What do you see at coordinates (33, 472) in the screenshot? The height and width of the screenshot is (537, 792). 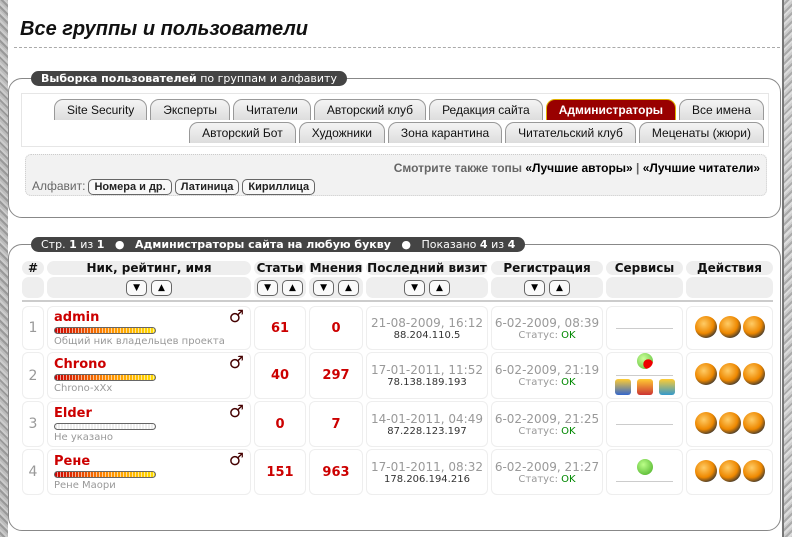 I see `row-number: 4` at bounding box center [33, 472].